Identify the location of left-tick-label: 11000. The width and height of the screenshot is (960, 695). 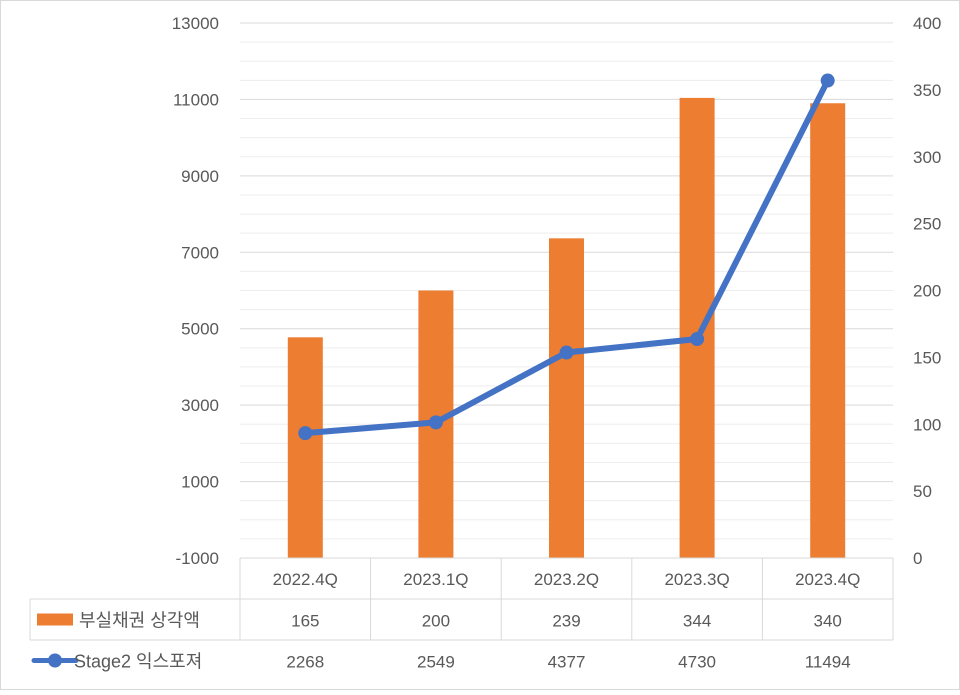
(196, 99).